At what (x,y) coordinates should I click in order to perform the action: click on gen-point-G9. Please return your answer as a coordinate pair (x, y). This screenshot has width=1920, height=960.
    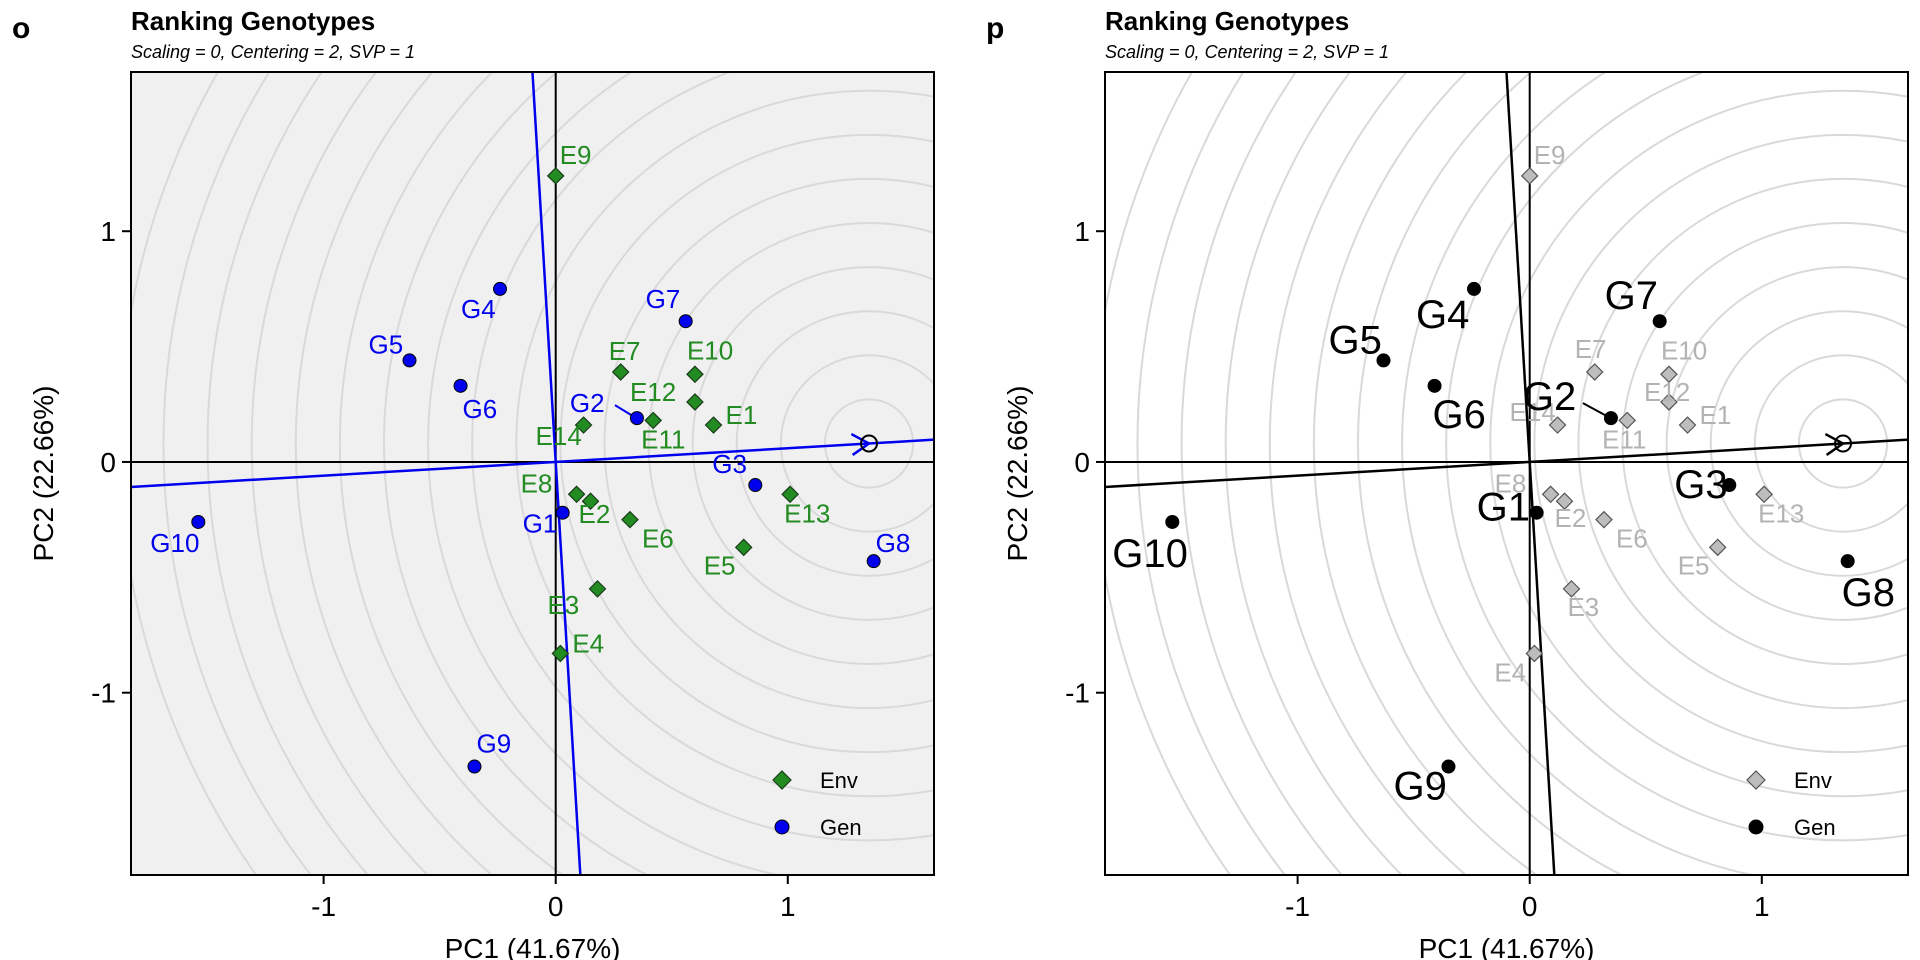
    Looking at the image, I should click on (474, 766).